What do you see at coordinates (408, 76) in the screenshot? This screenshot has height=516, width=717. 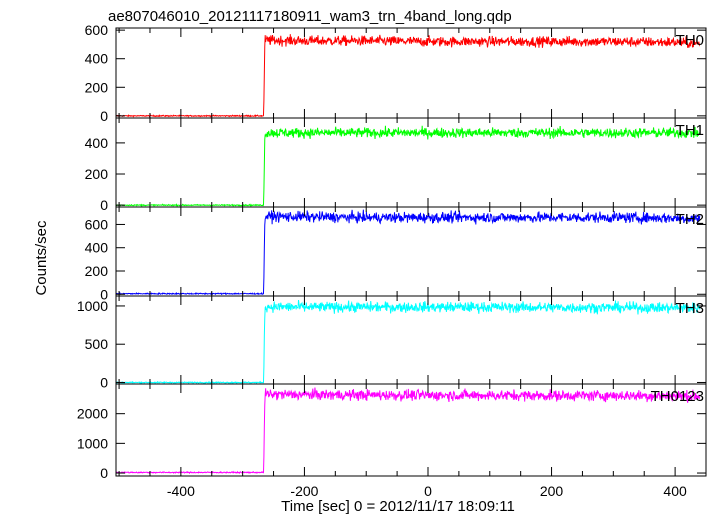 I see `series-line-th0` at bounding box center [408, 76].